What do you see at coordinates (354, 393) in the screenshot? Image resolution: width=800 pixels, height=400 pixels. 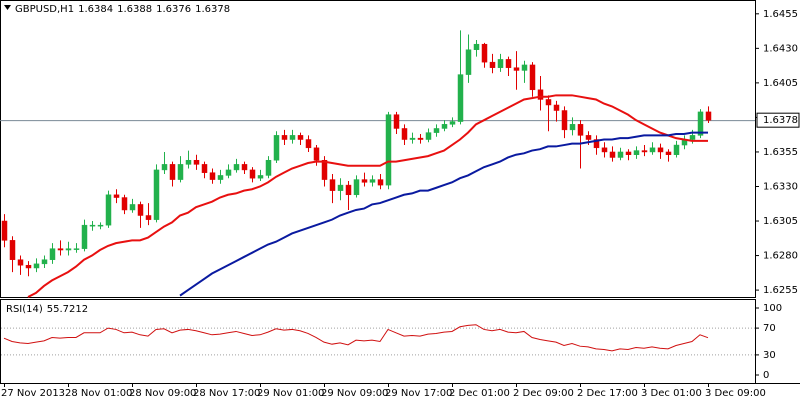 I see `x-tick-label: 29 Nov 09:00` at bounding box center [354, 393].